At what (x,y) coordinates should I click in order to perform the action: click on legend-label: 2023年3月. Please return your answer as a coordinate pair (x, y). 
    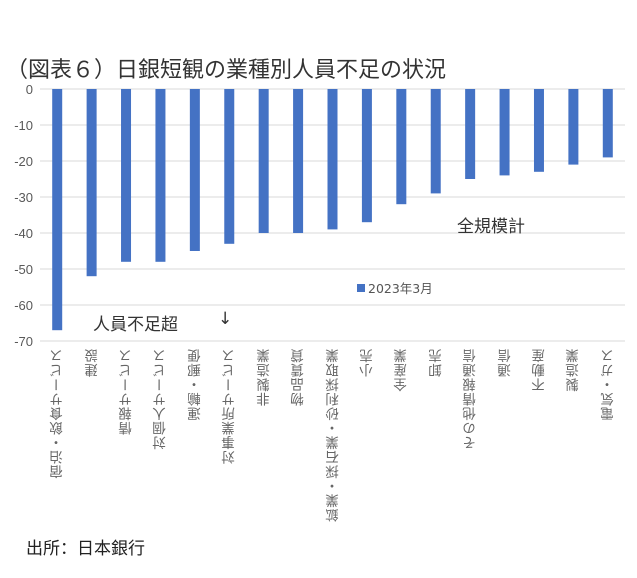
    Looking at the image, I should click on (400, 288).